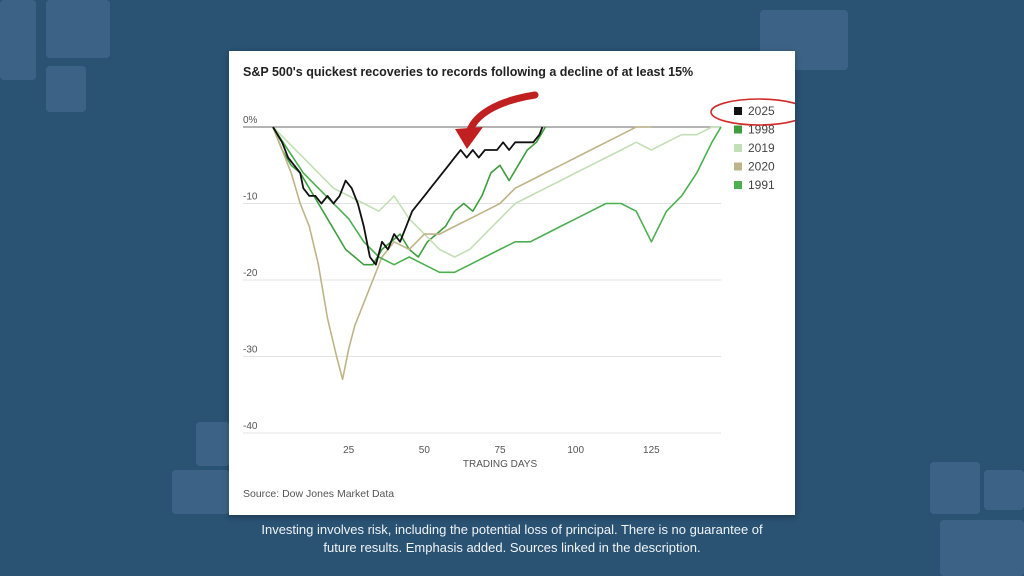 Image resolution: width=1024 pixels, height=576 pixels. I want to click on legend-swatch-2025, so click(738, 111).